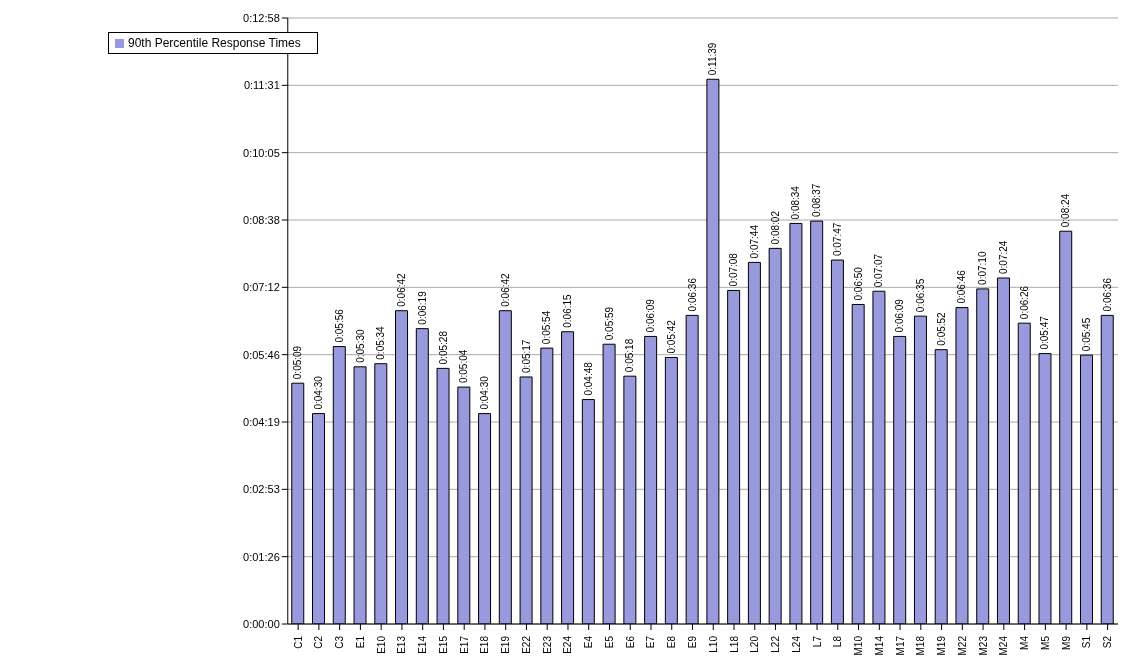 The height and width of the screenshot is (669, 1136). Describe the element at coordinates (1004, 645) in the screenshot. I see `x-tick-label: M24` at that location.